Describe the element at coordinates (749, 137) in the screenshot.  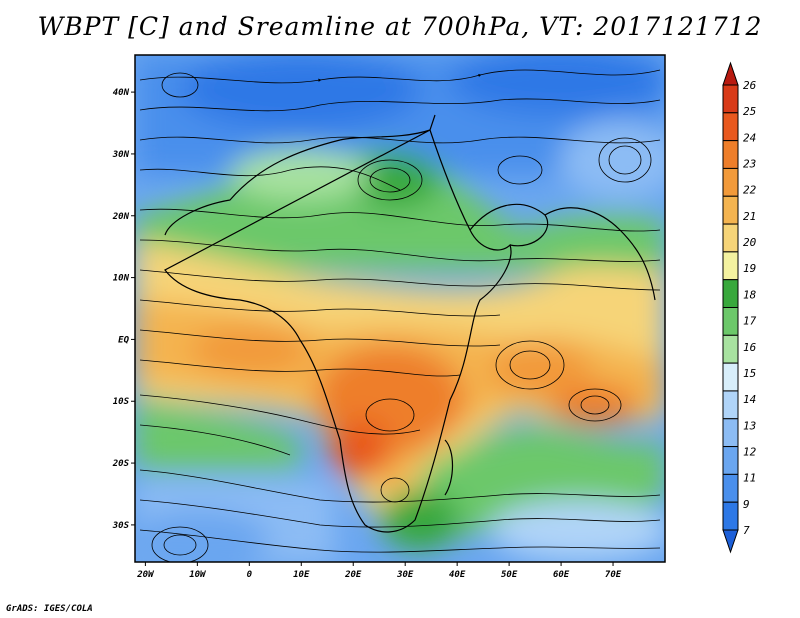
I see `colorbar-label: 24` at that location.